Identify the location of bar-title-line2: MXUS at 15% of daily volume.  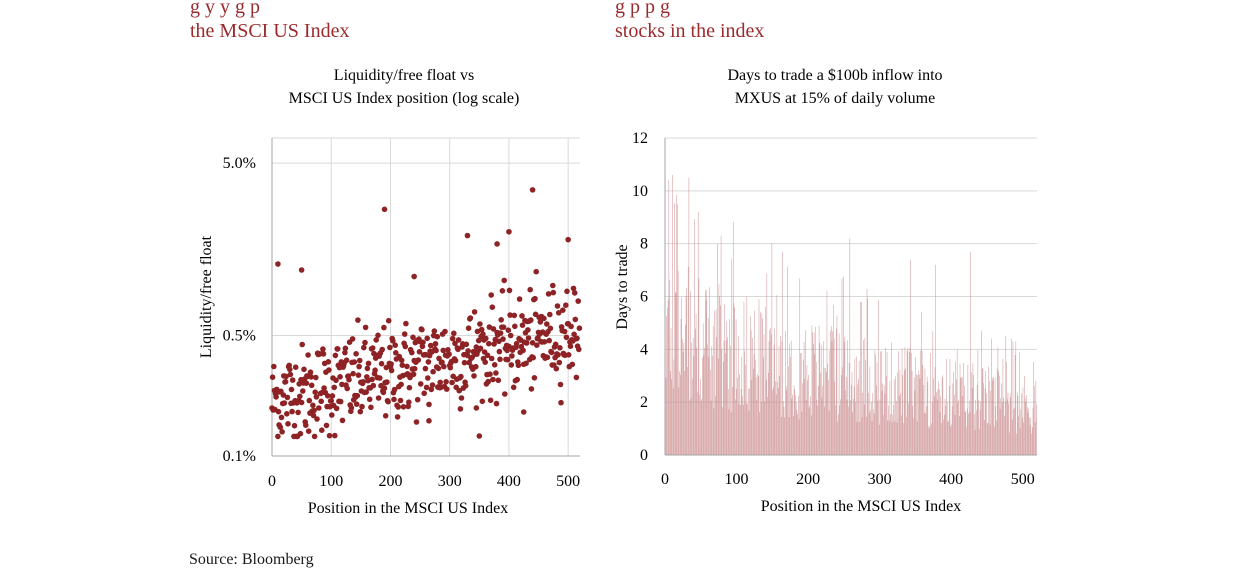
(835, 98).